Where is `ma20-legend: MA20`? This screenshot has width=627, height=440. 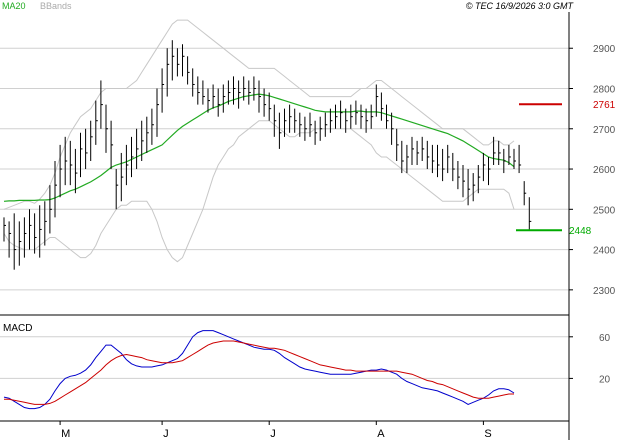 ma20-legend: MA20 is located at coordinates (14, 6).